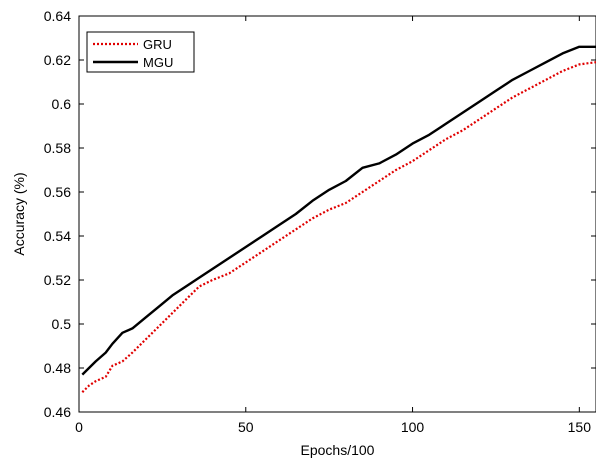 The height and width of the screenshot is (459, 596). Describe the element at coordinates (57, 16) in the screenshot. I see `y-tick-label: 0.64` at that location.